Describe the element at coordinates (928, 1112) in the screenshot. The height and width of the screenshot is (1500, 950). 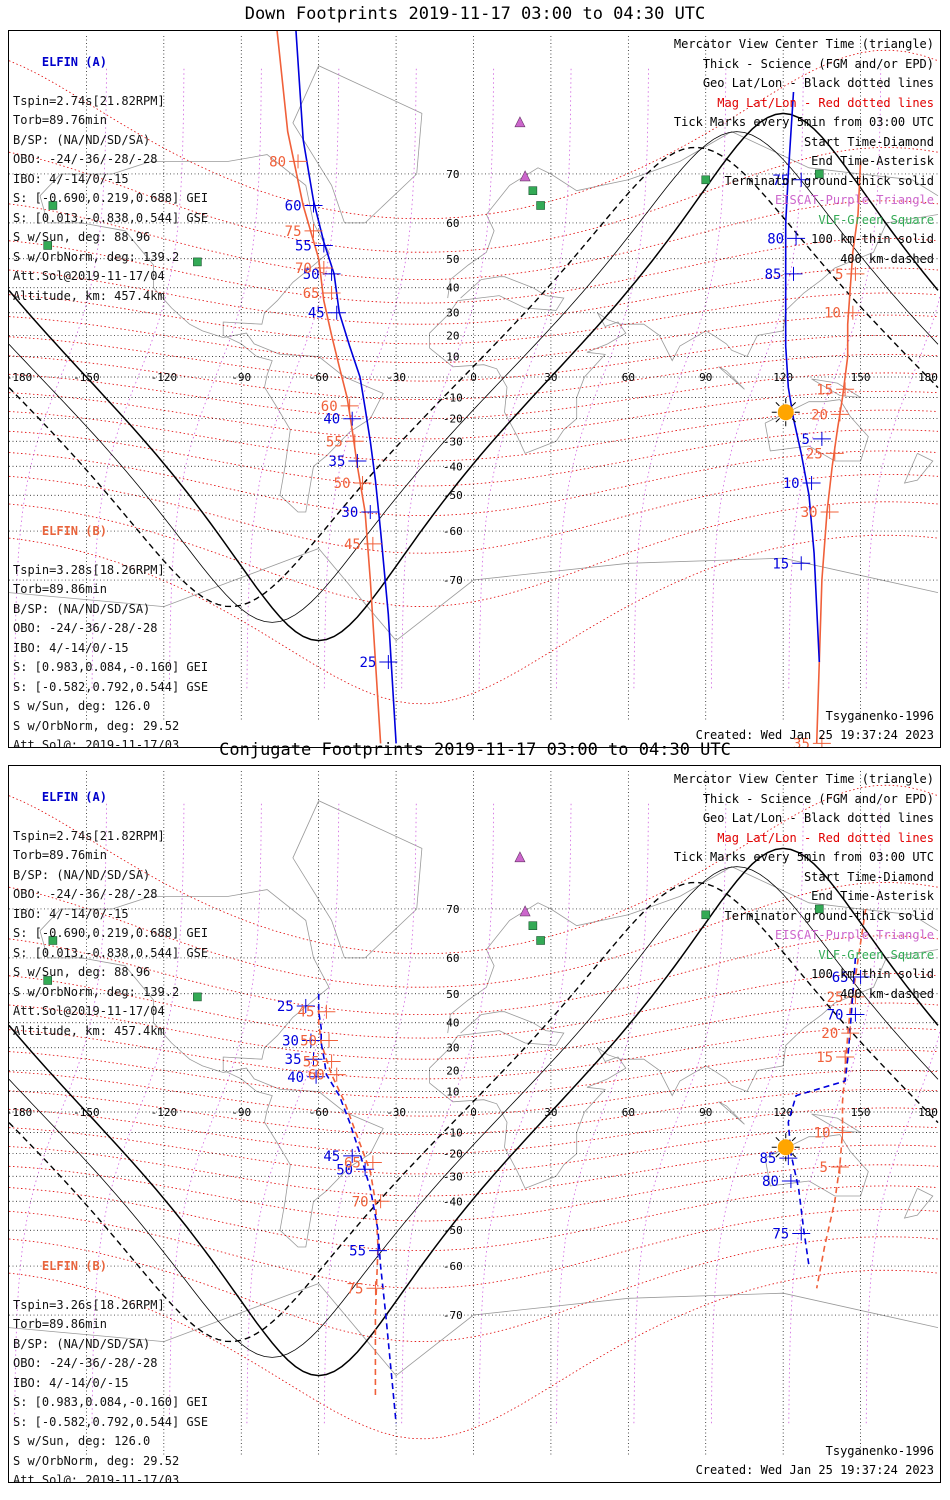
I see `longitude-label: 180` at that location.